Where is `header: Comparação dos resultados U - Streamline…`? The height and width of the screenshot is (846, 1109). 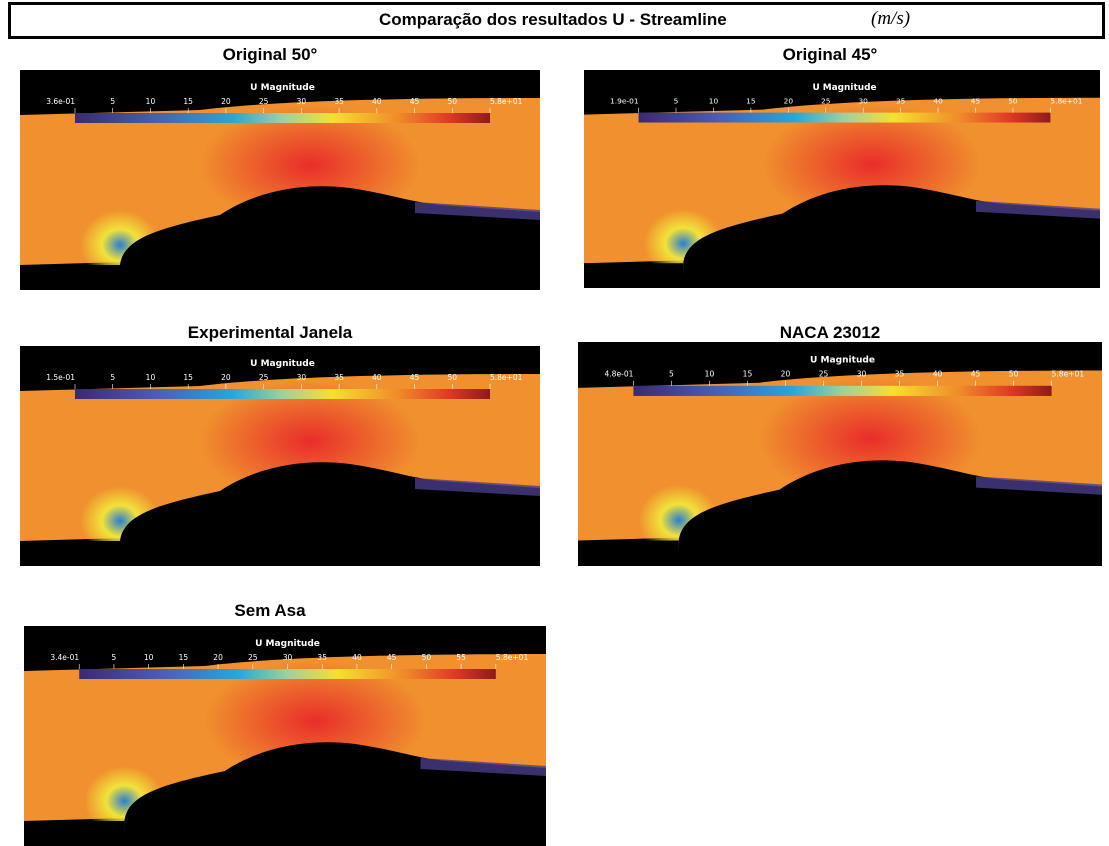 header: Comparação dos resultados U - Streamline… is located at coordinates (556, 20).